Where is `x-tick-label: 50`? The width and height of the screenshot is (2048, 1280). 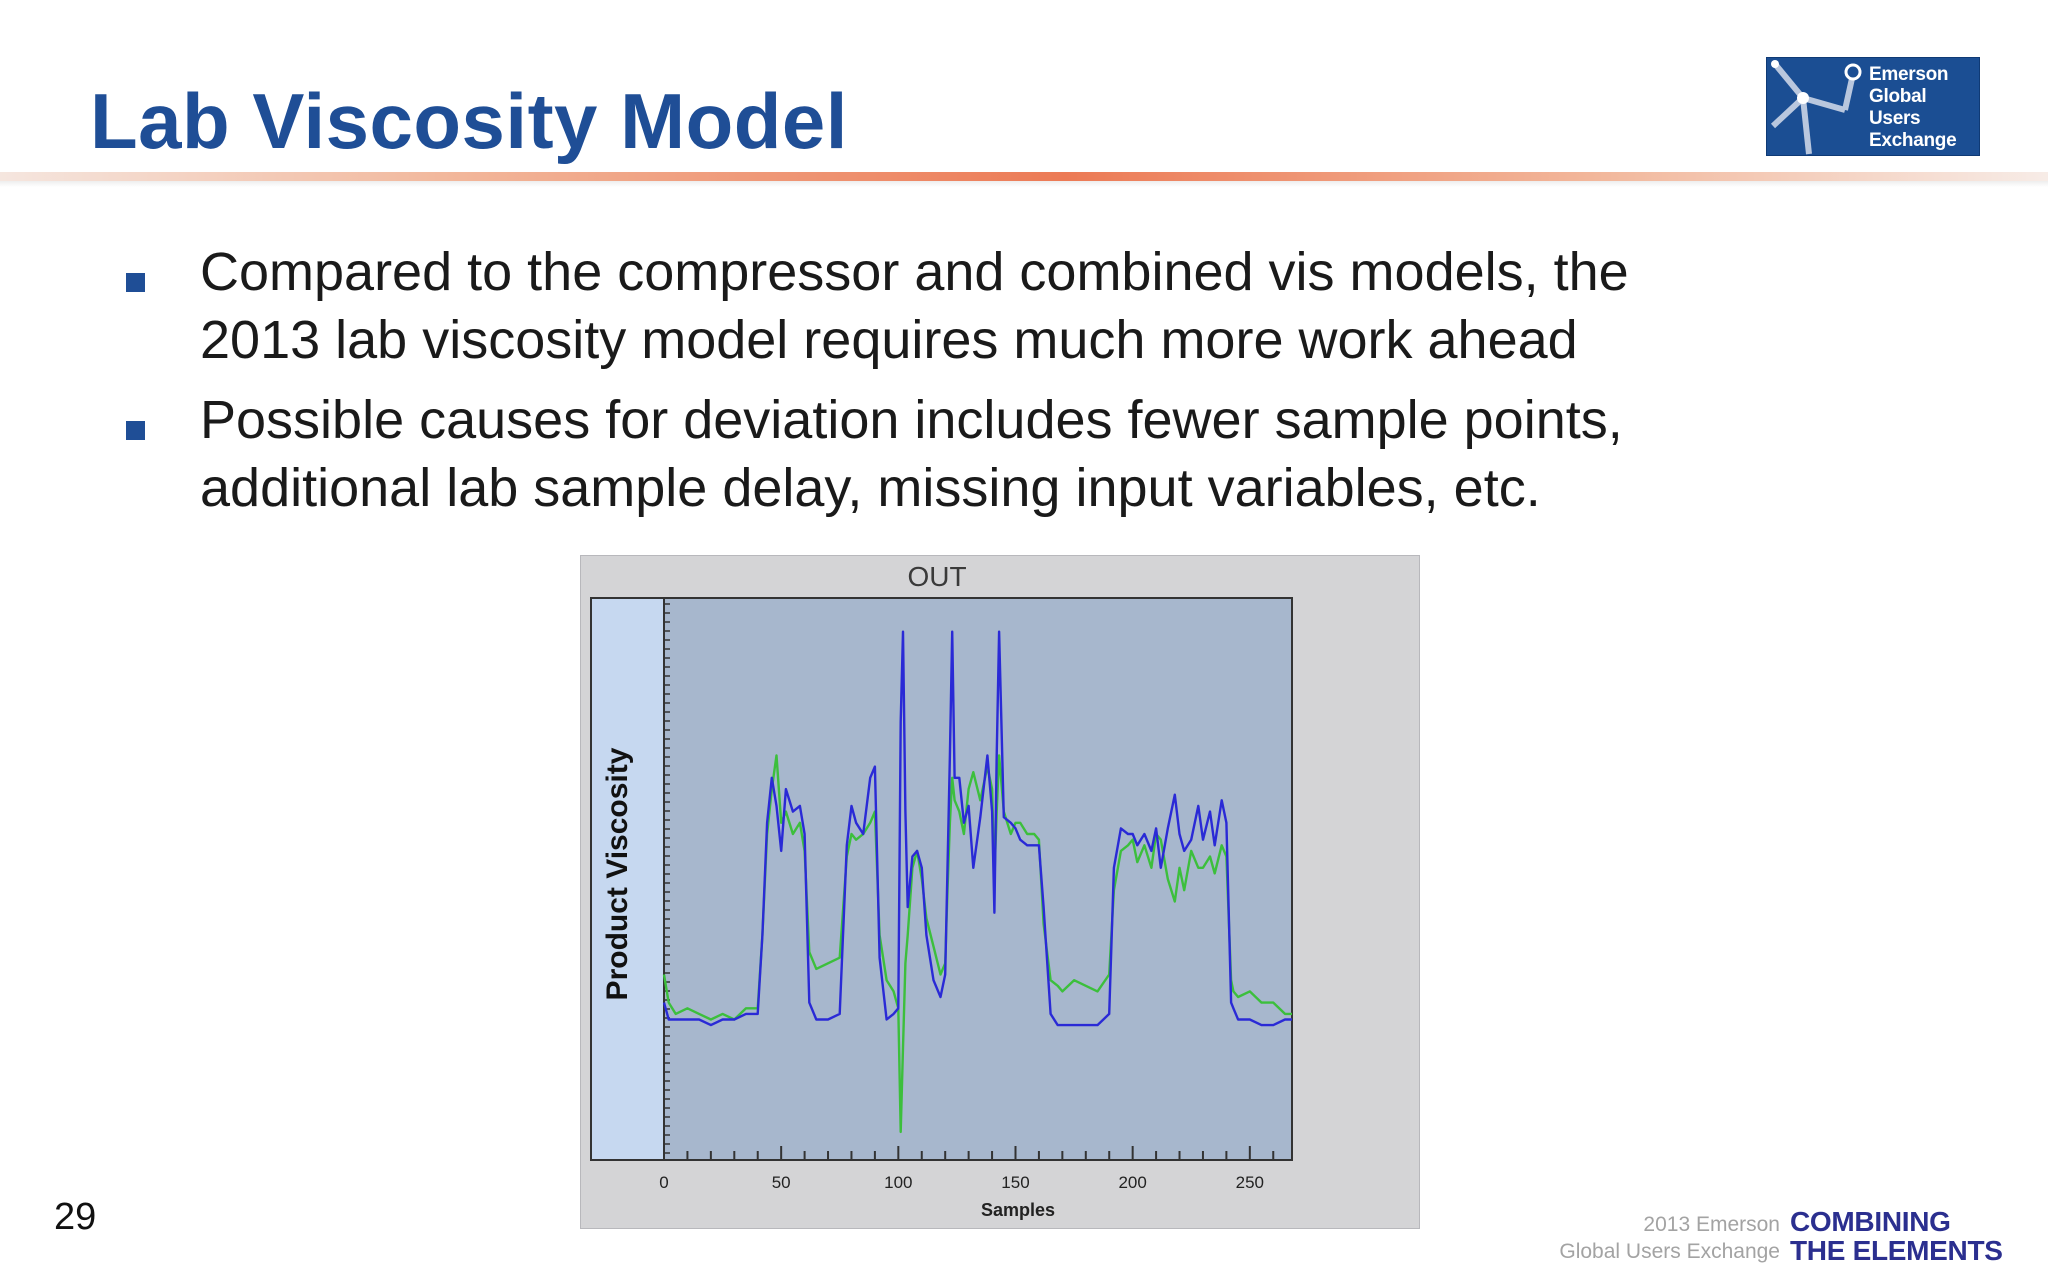
x-tick-label: 50 is located at coordinates (781, 1182).